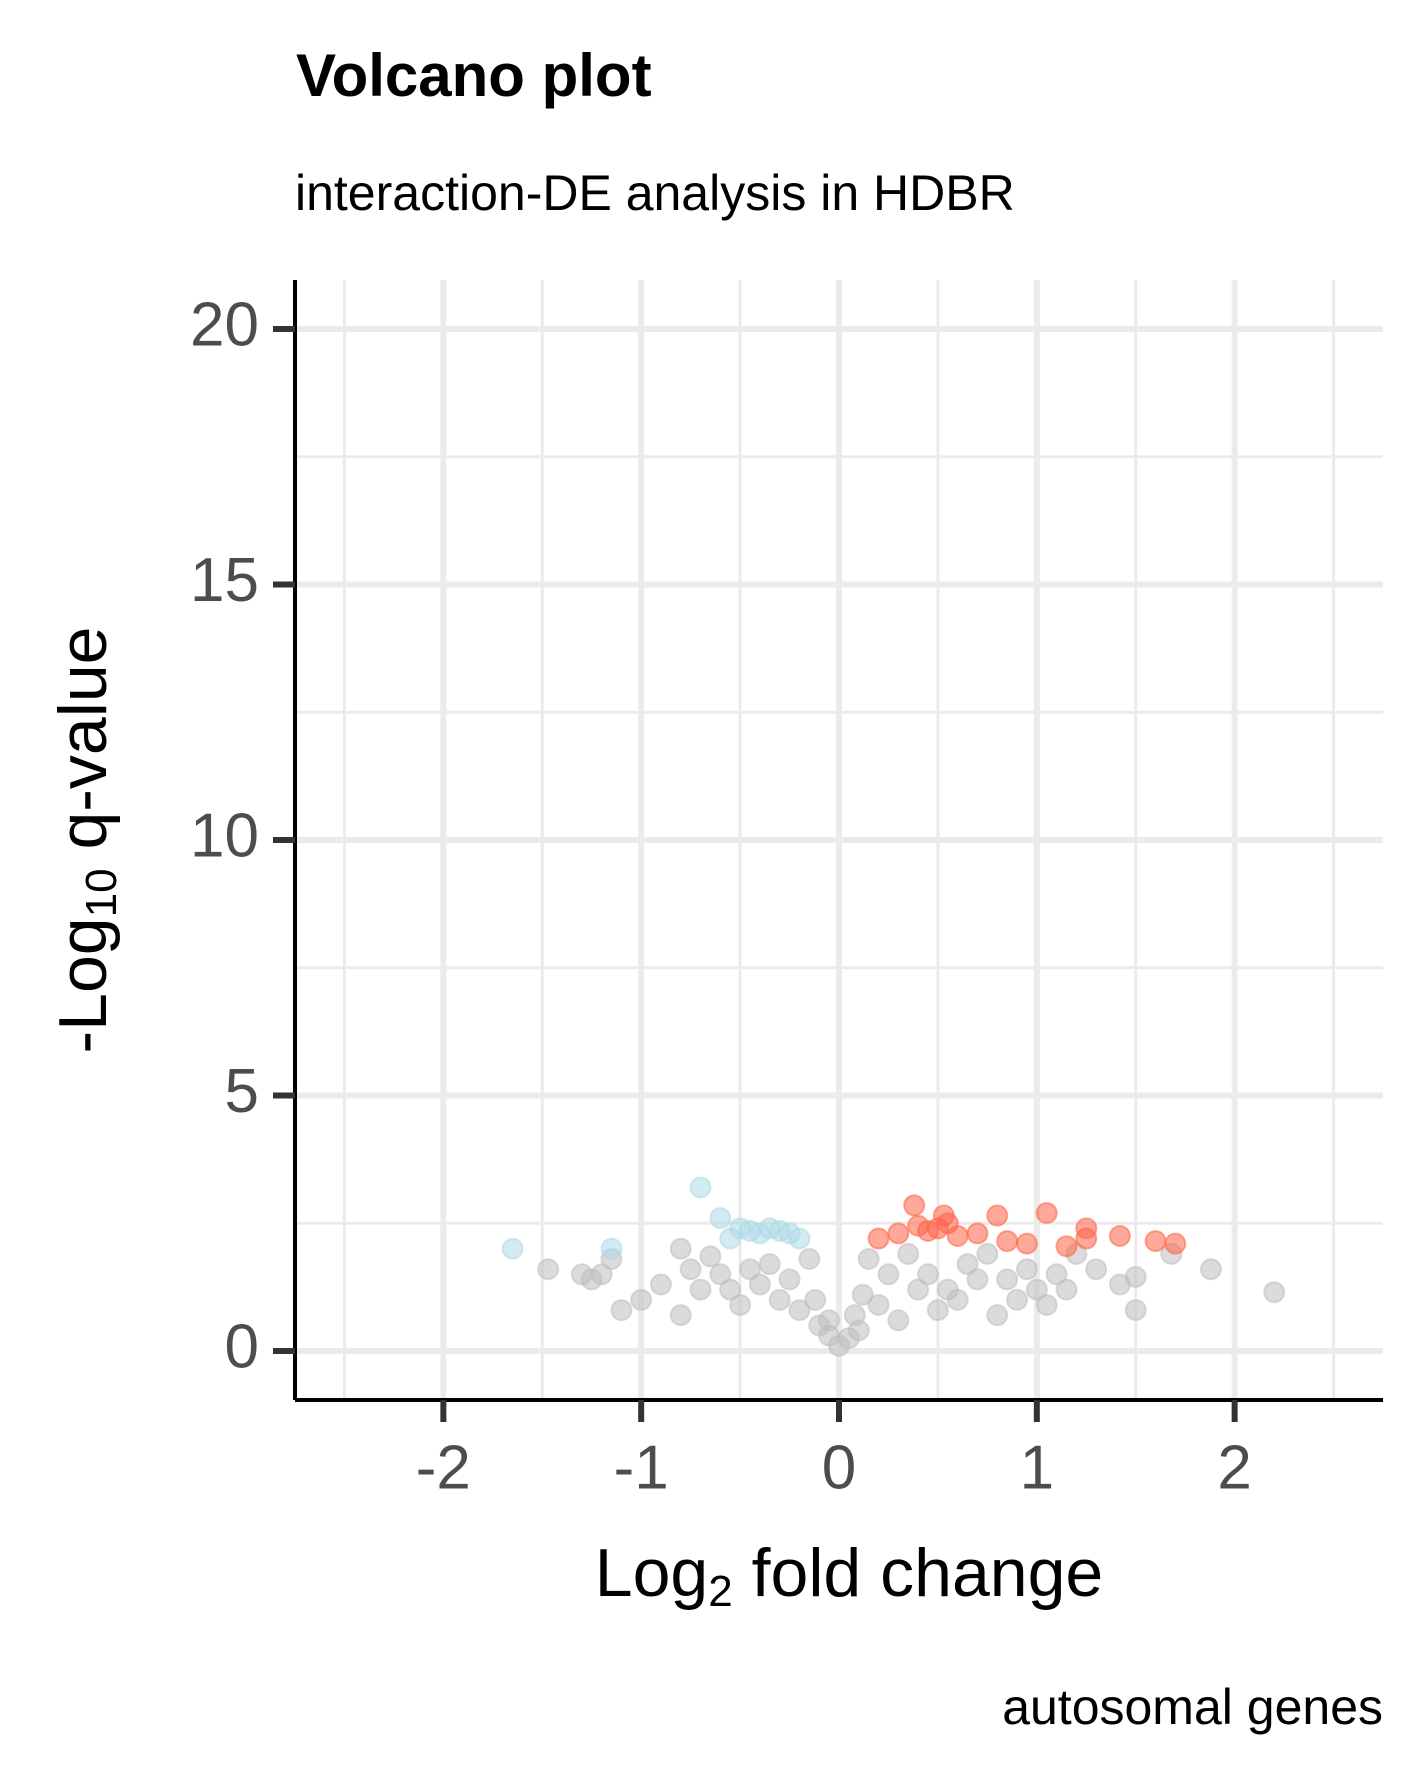  Describe the element at coordinates (224, 580) in the screenshot. I see `y-tick-label: 15` at that location.